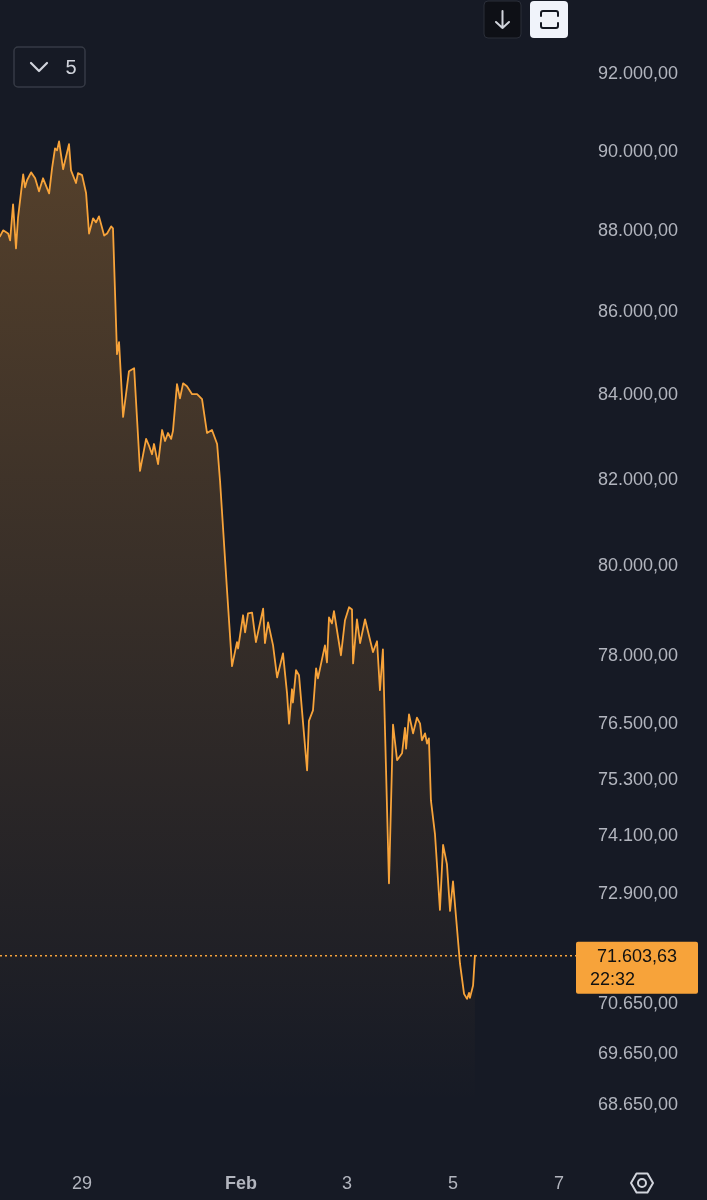 Image resolution: width=707 pixels, height=1200 pixels. I want to click on x-tick-label: 3, so click(347, 1183).